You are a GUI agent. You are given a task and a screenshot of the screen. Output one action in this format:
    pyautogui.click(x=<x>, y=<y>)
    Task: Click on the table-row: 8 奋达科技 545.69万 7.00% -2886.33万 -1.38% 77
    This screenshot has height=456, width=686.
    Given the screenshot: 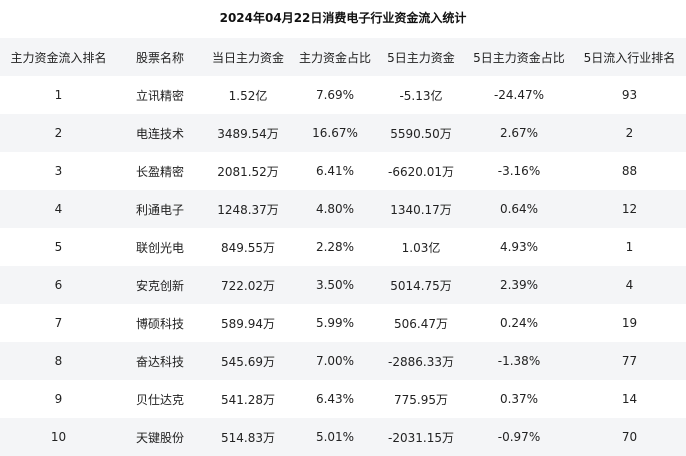 What is the action you would take?
    pyautogui.click(x=343, y=361)
    